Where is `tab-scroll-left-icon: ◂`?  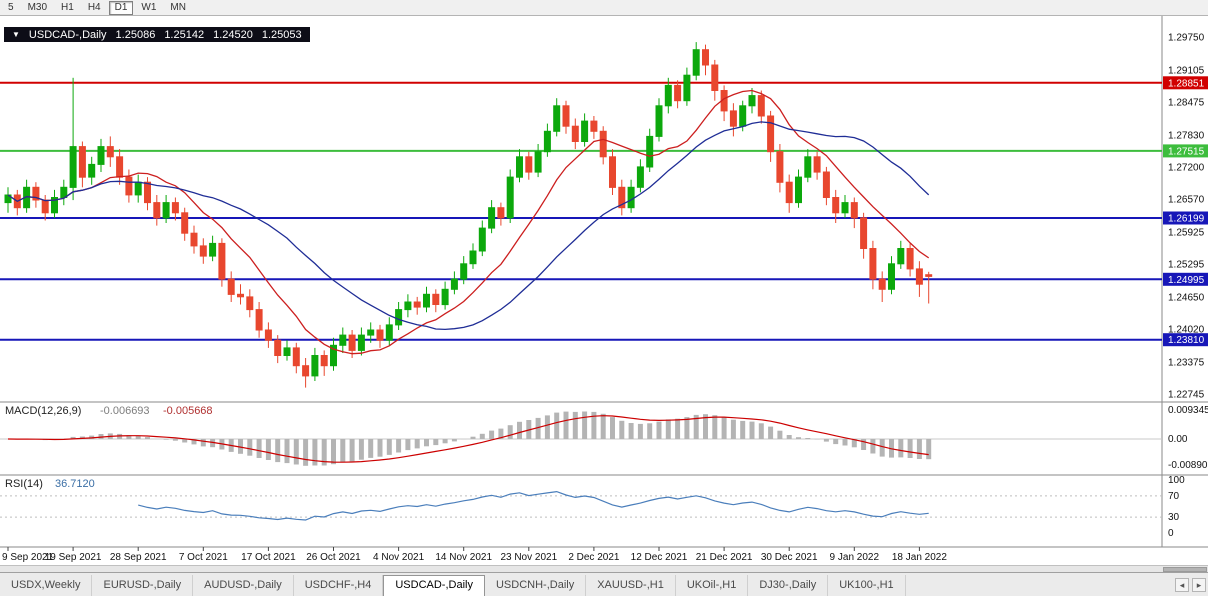 tab-scroll-left-icon: ◂ is located at coordinates (1182, 585).